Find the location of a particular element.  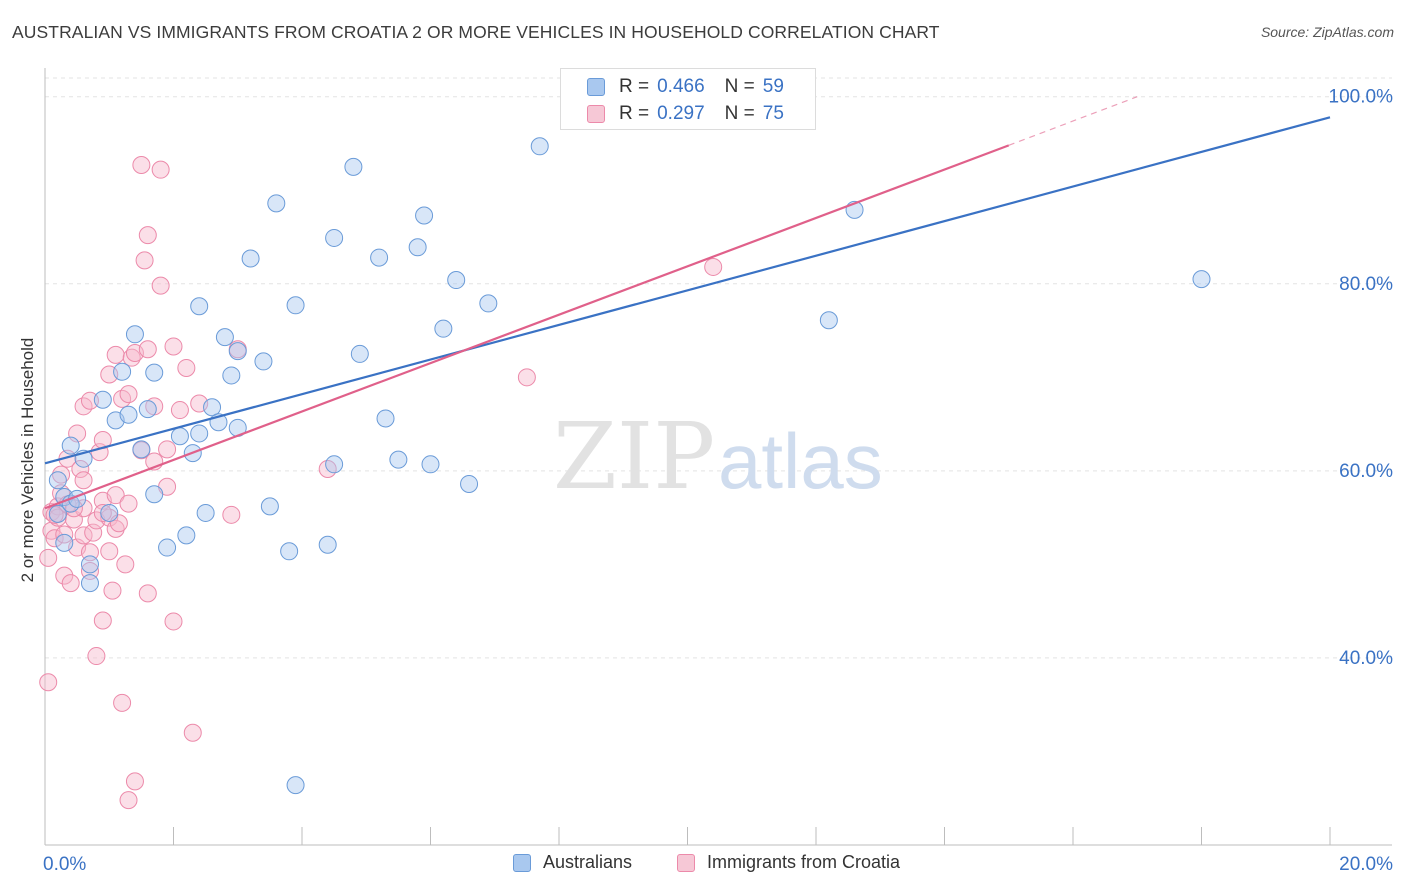

legend-n-value: 75 is located at coordinates (773, 113).